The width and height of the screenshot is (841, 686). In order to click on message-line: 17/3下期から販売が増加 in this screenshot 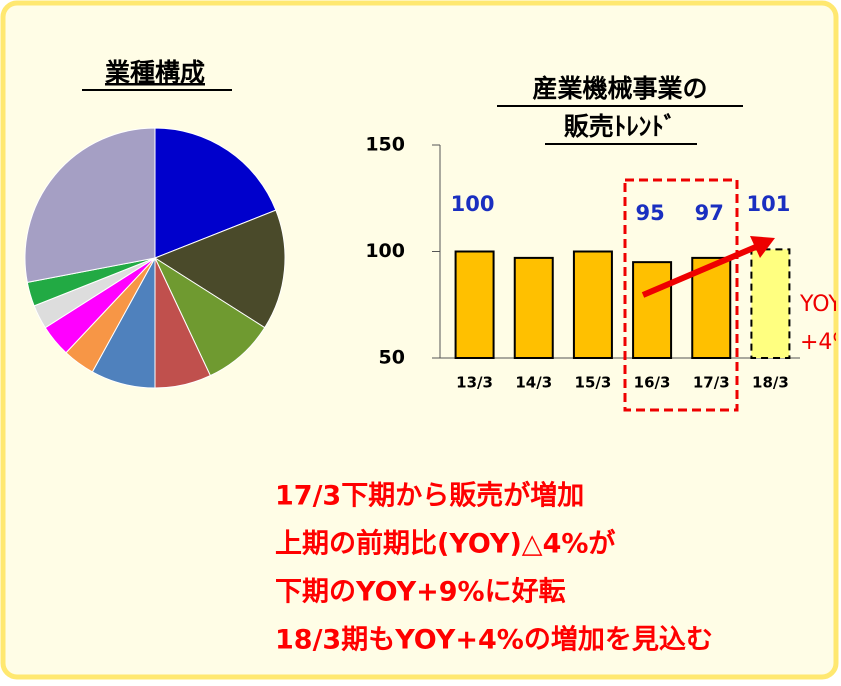, I will do `click(429, 496)`.